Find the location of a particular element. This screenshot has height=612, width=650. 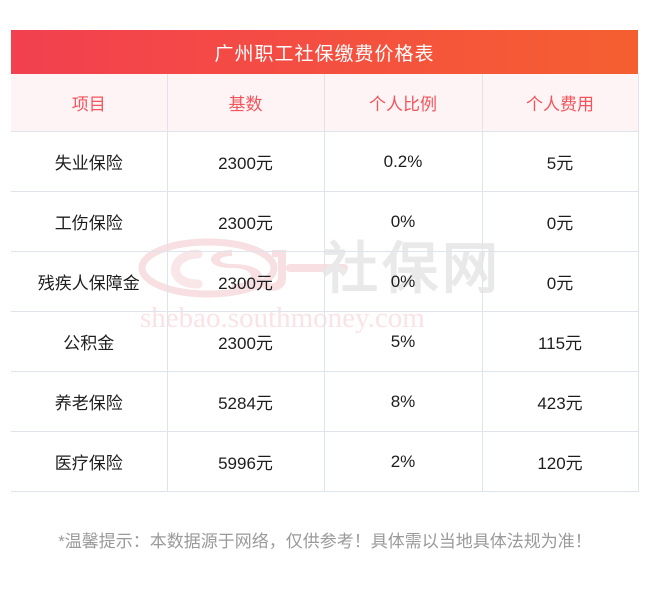

table-title-row: 广州职工社保缴费价格表 is located at coordinates (325, 52).